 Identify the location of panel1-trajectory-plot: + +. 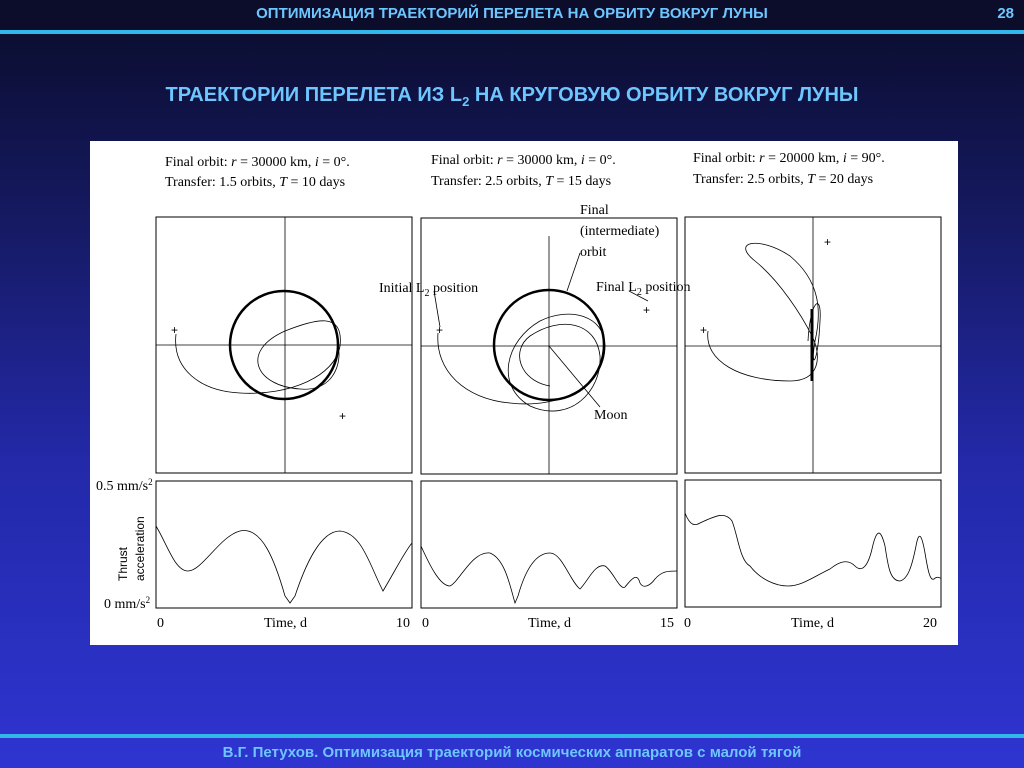
(284, 345).